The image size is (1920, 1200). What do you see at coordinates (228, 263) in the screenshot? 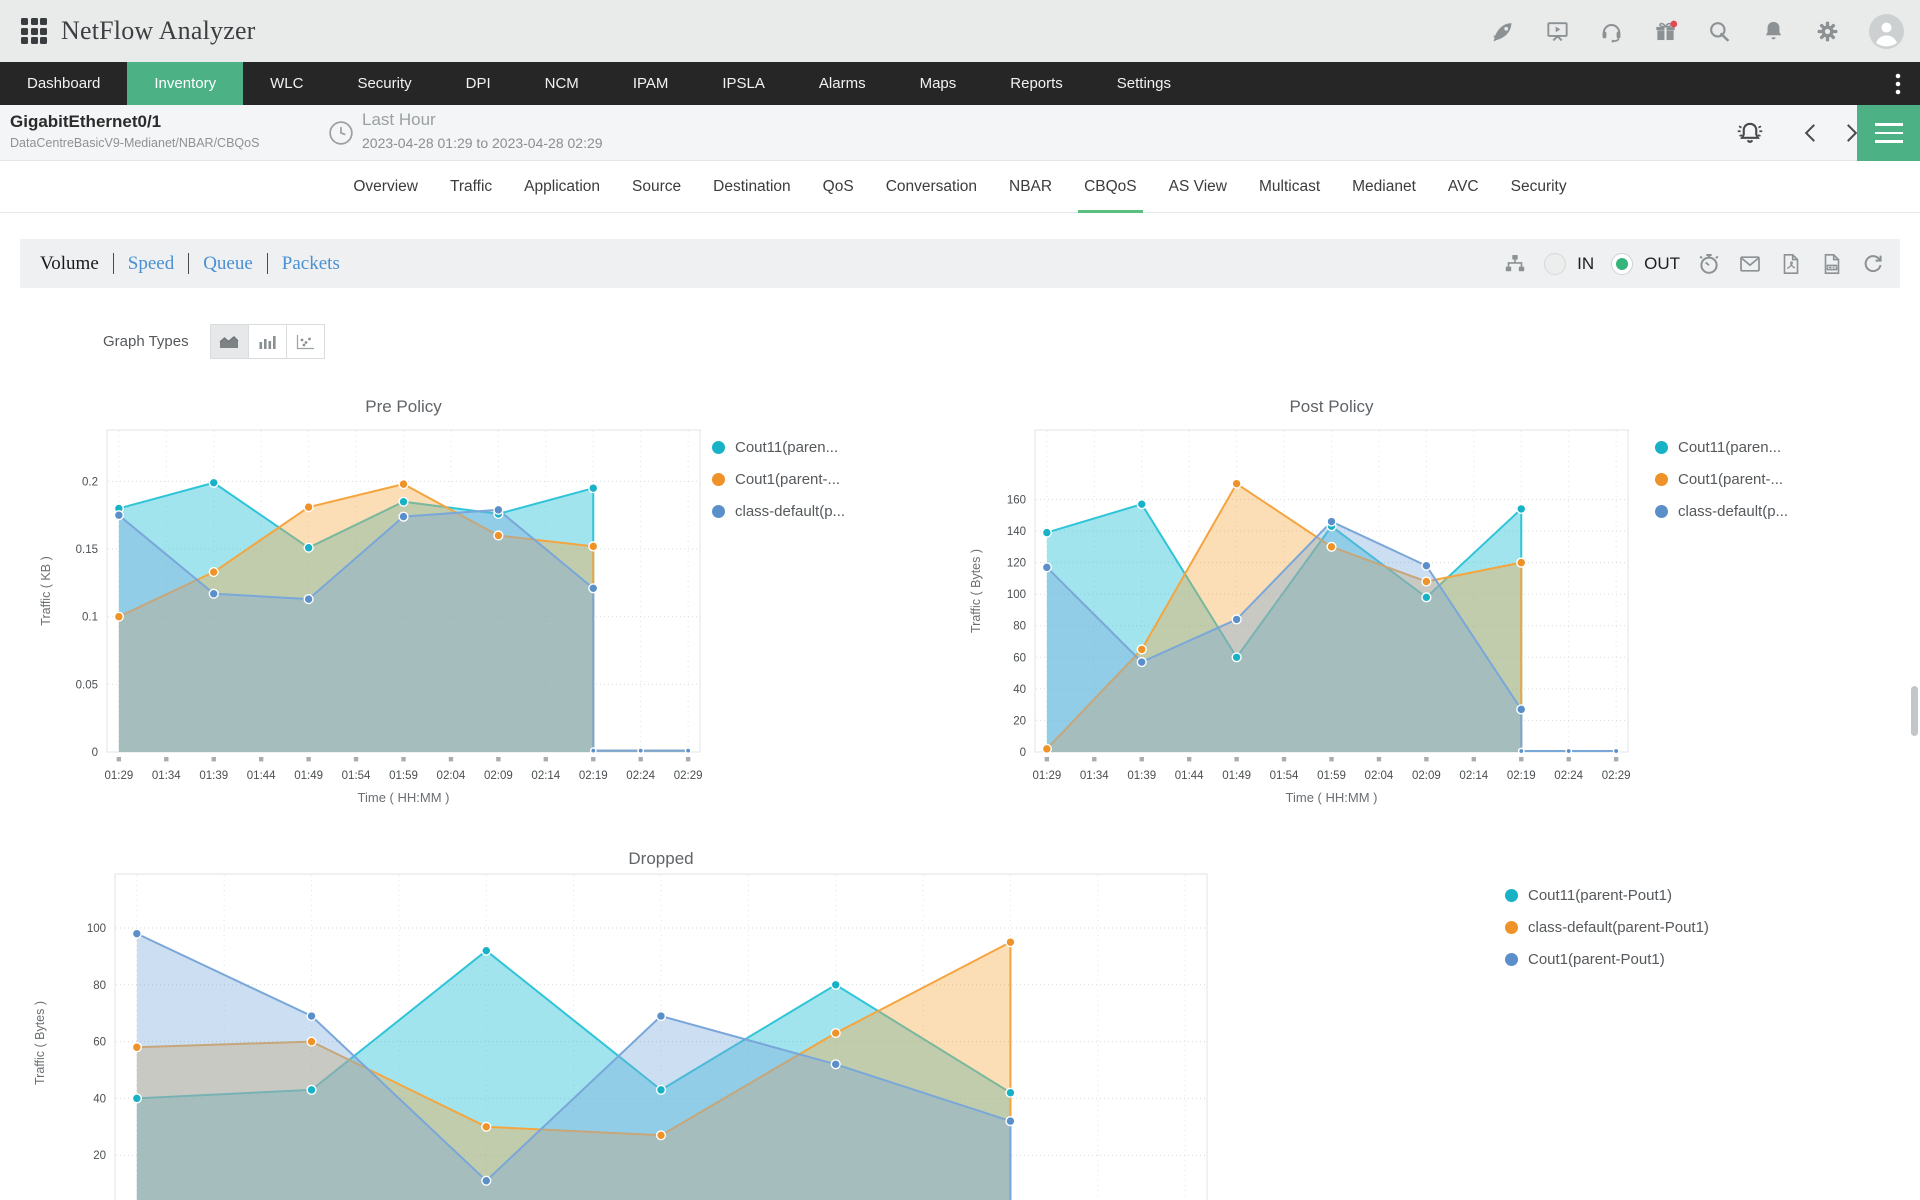
I see `view-queue: Queue` at bounding box center [228, 263].